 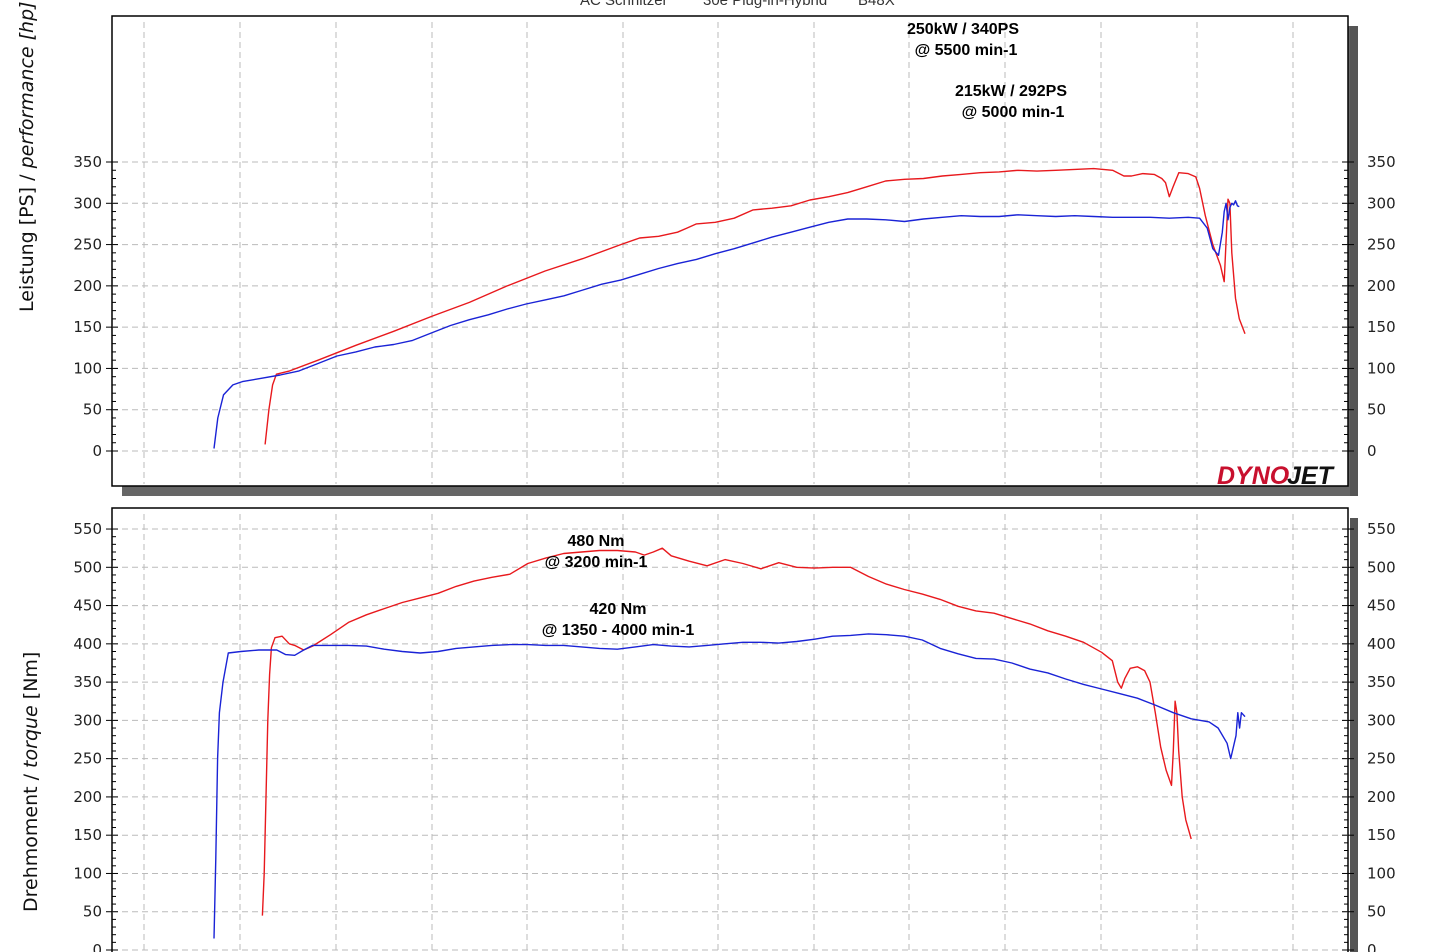 I want to click on torque-left-tick-label: 200, so click(x=87, y=797).